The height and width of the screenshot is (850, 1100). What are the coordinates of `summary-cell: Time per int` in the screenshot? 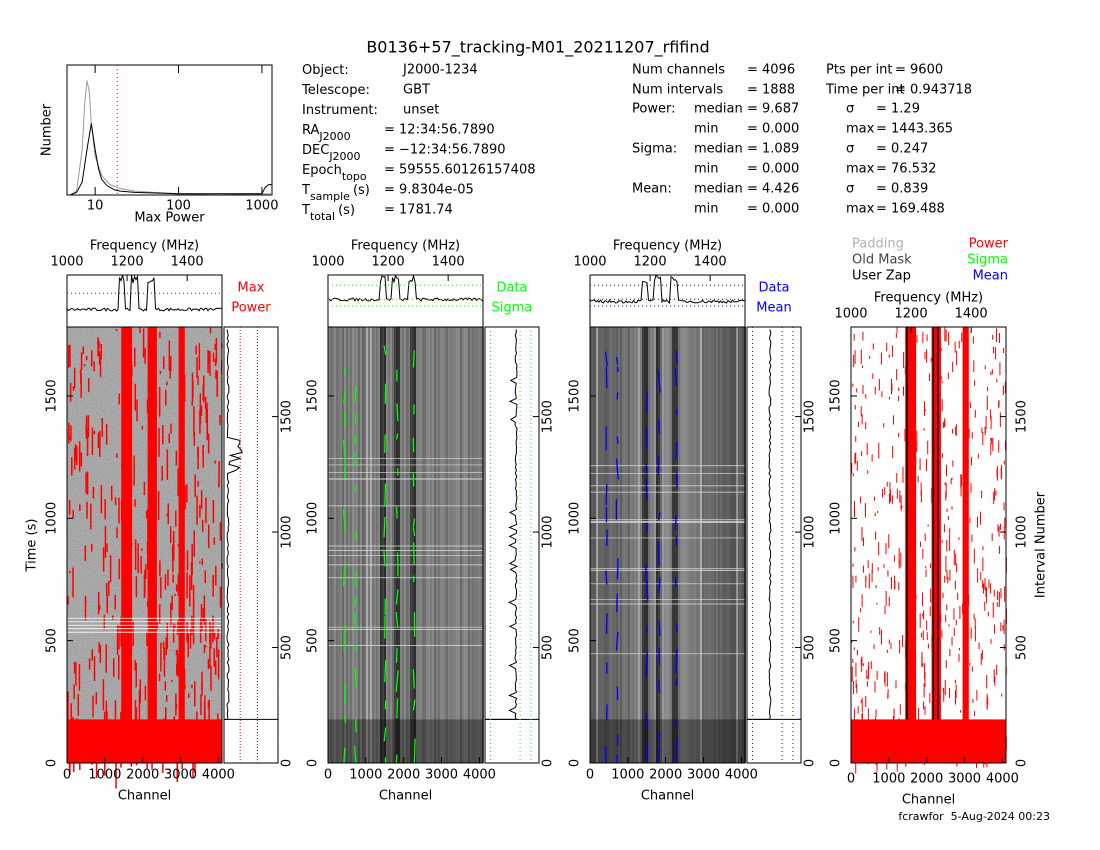 It's located at (865, 90).